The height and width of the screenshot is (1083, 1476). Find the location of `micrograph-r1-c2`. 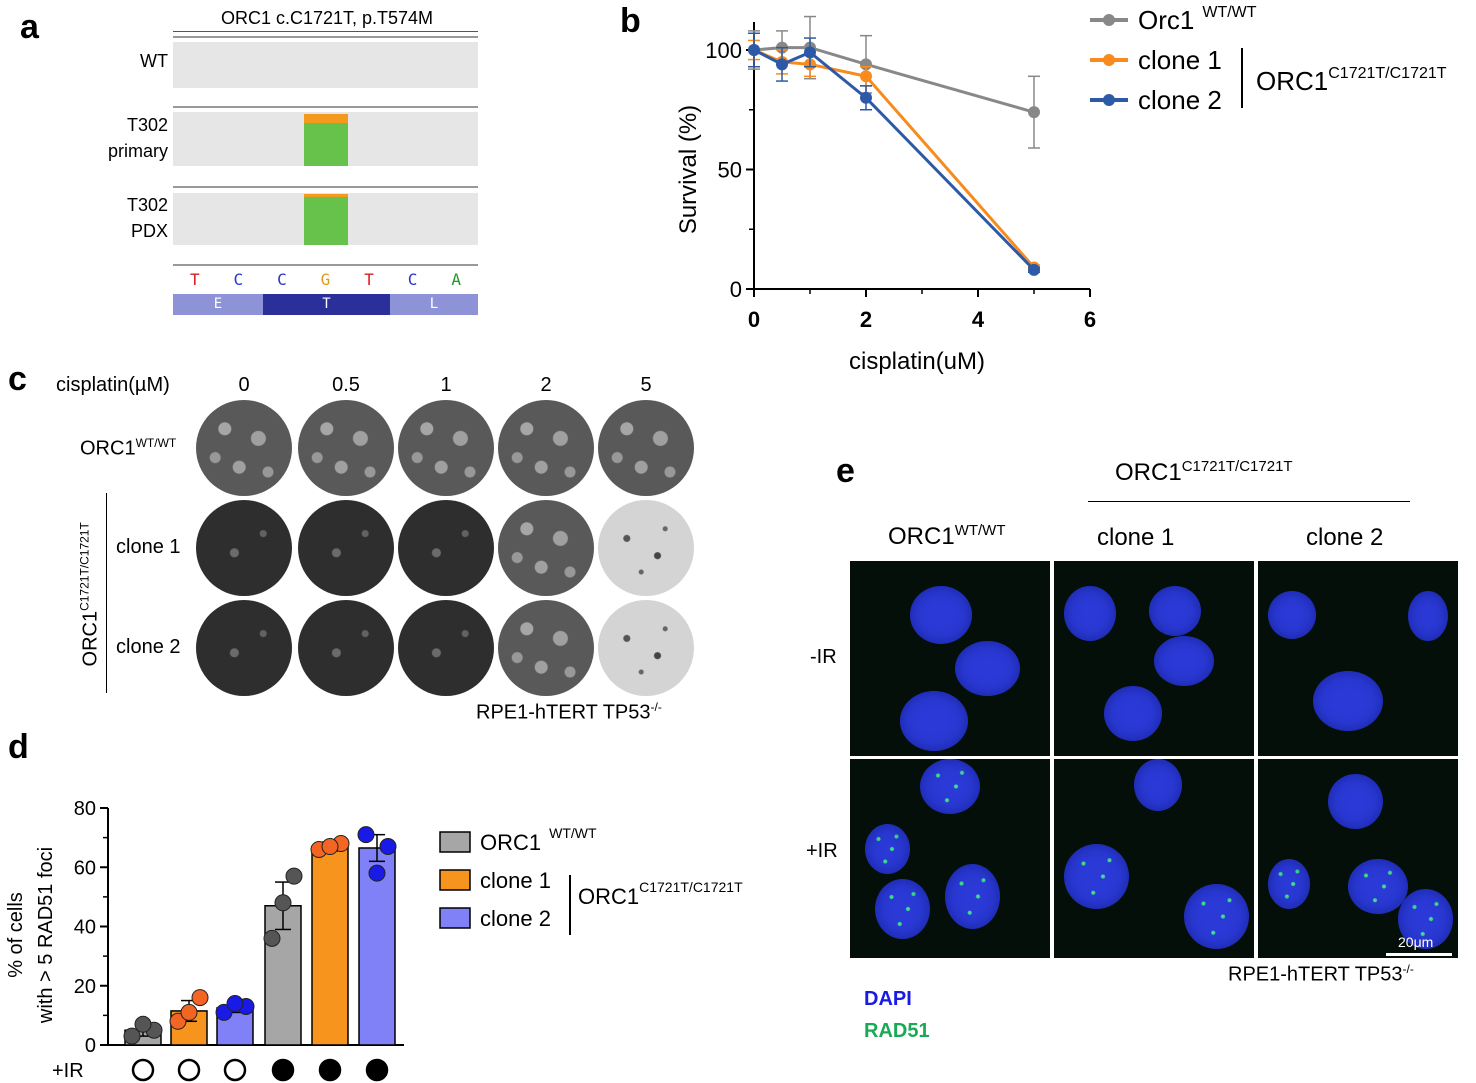

micrograph-r1-c2 is located at coordinates (1358, 858).